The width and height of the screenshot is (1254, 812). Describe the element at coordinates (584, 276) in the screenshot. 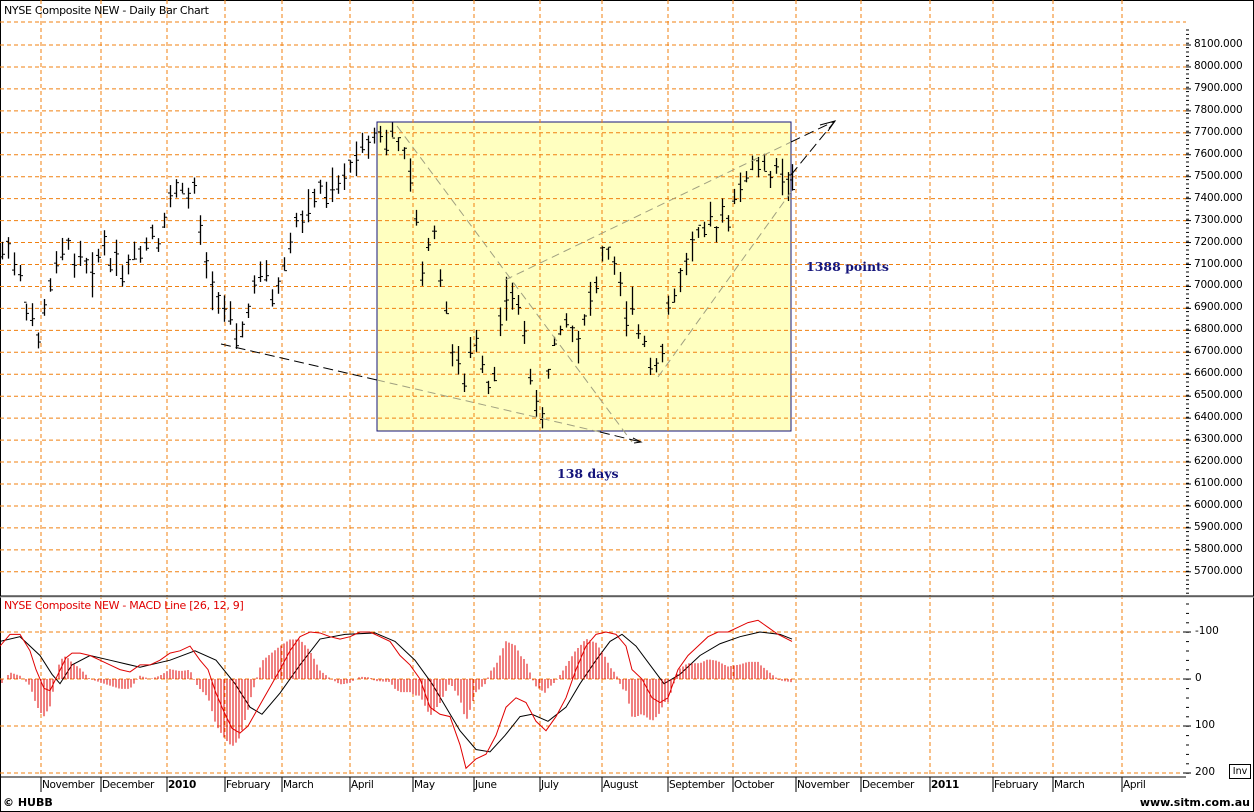

I see `highlight-box` at that location.